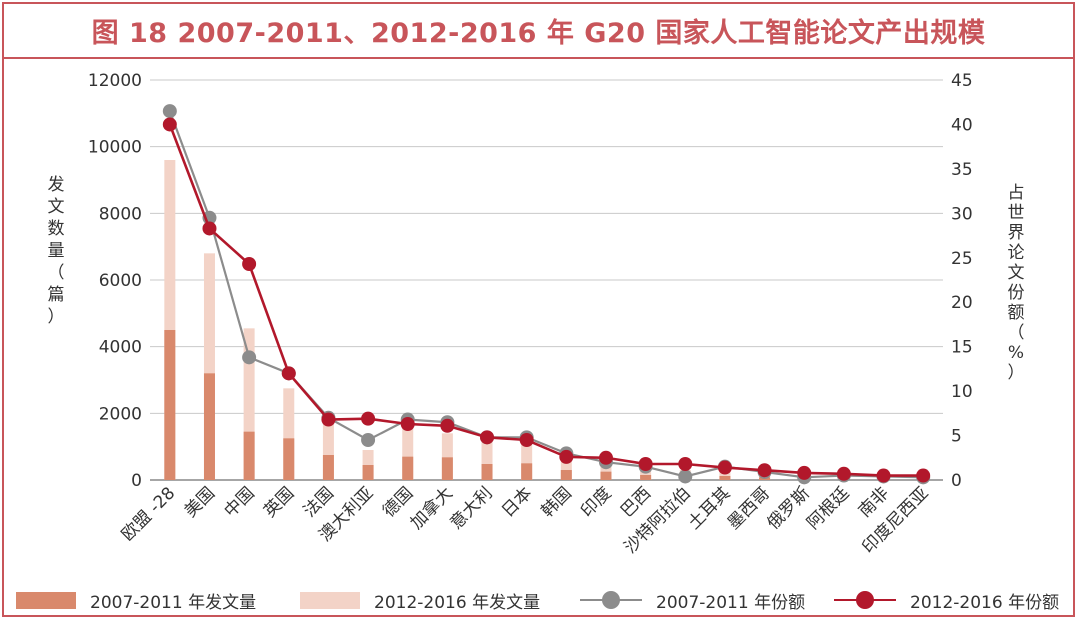 This screenshot has height=621, width=1080. I want to click on legend-item-line-2007: 2007-2011 年份额, so click(692, 600).